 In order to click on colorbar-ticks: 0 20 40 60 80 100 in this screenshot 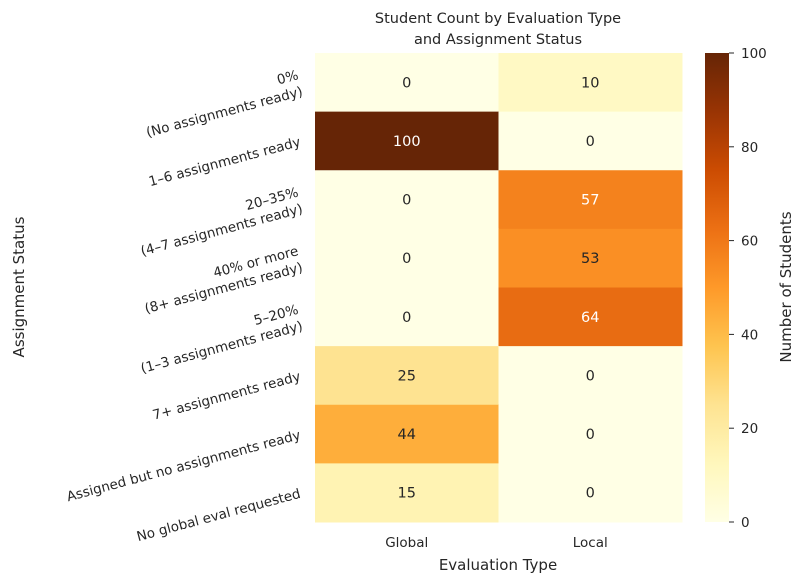, I will do `click(748, 288)`.